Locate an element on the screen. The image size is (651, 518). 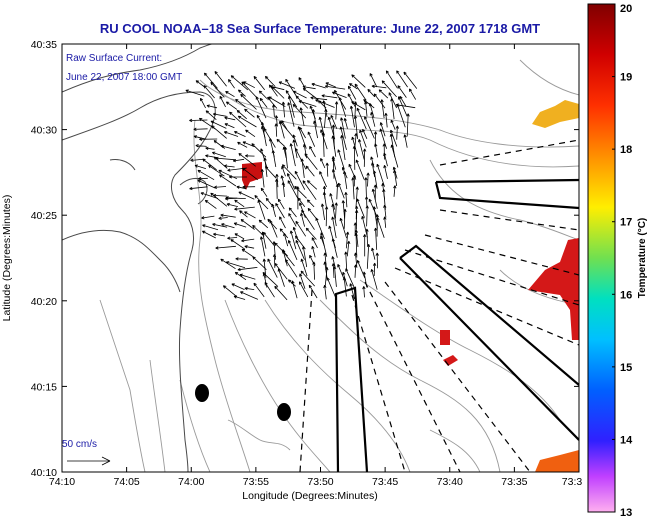
x-tick-label: 73:50 is located at coordinates (320, 482).